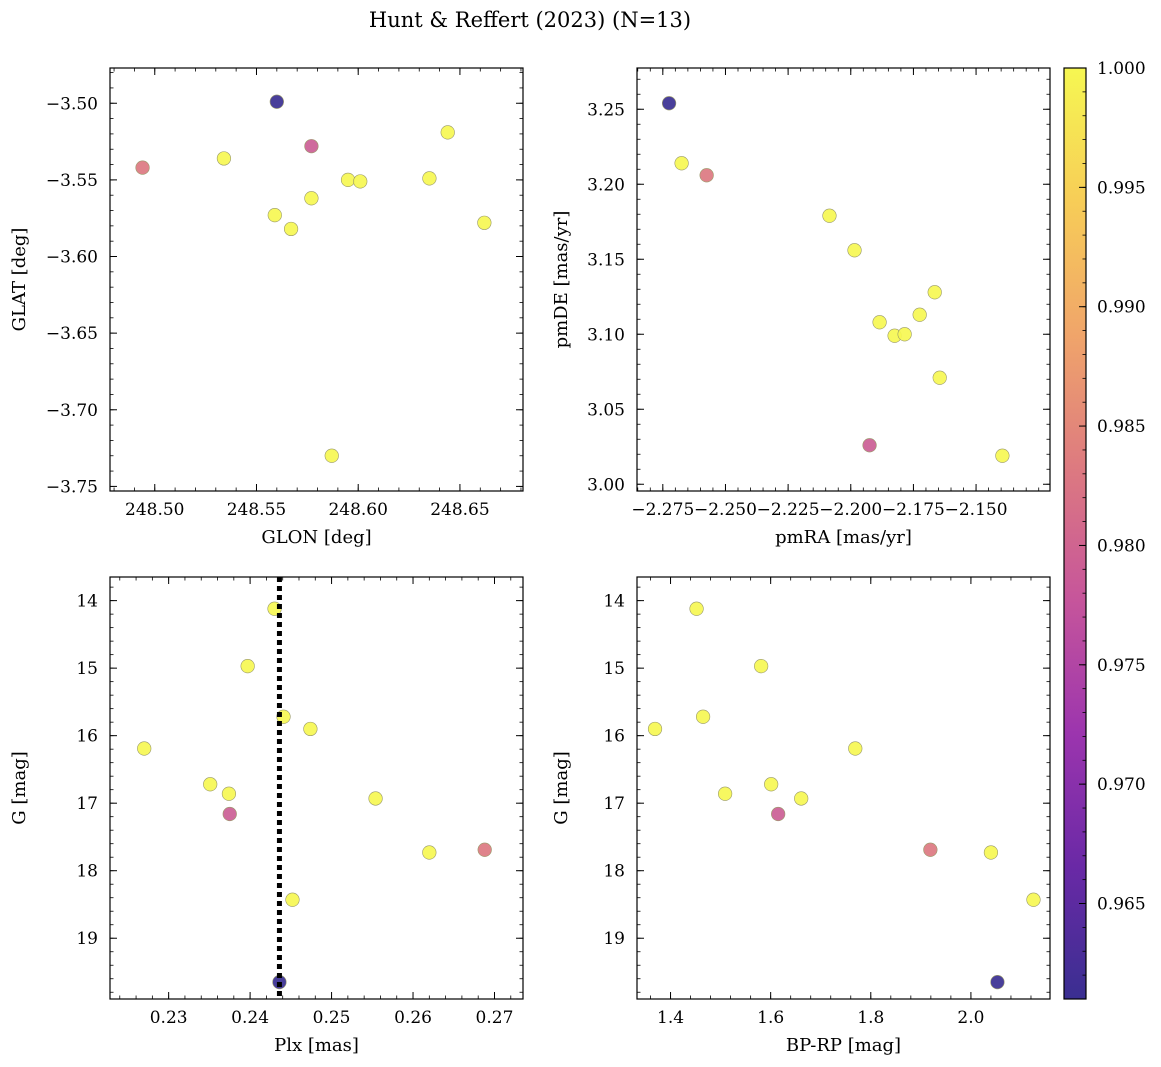 The width and height of the screenshot is (1161, 1067). Describe the element at coordinates (913, 510) in the screenshot. I see `x-tick-label: −2.175` at that location.